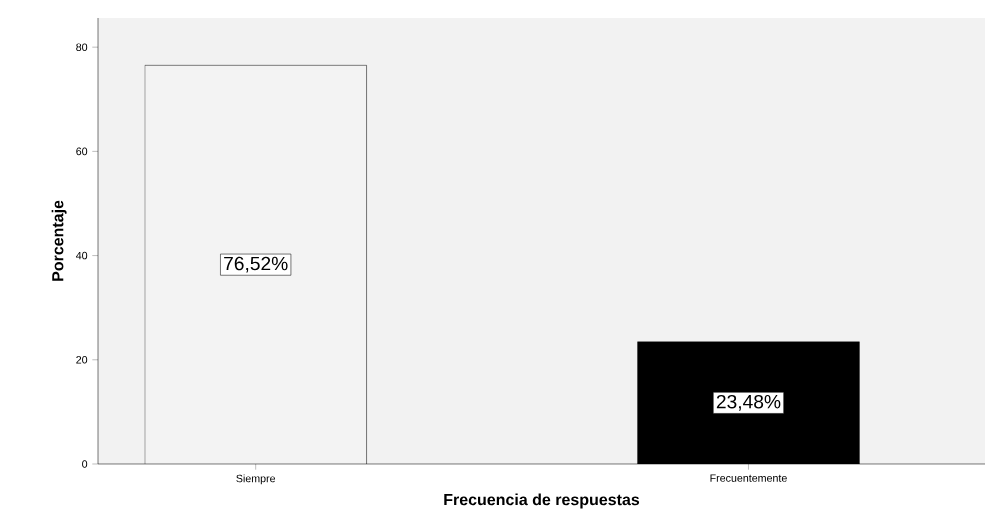 This screenshot has height=521, width=1002. What do you see at coordinates (748, 478) in the screenshot?
I see `x-tick-label: Frecuentemente` at bounding box center [748, 478].